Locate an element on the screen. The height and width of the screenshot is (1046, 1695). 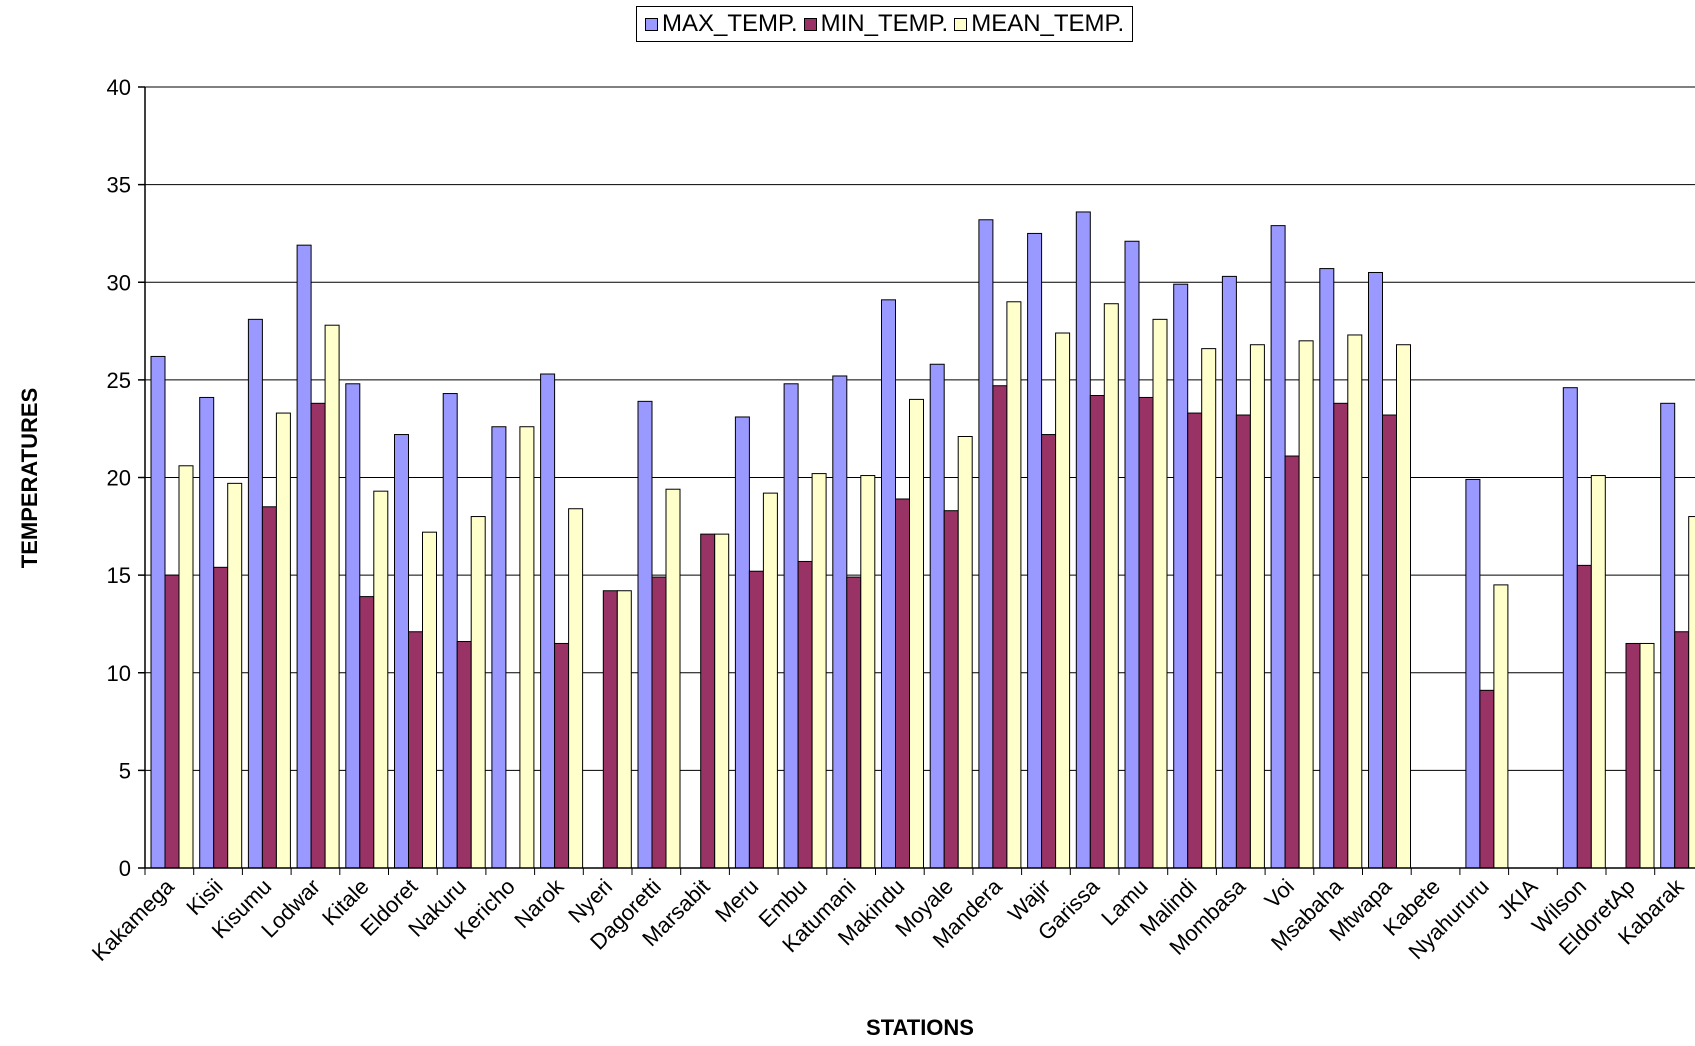
x-tick-label: Meru is located at coordinates (736, 900).